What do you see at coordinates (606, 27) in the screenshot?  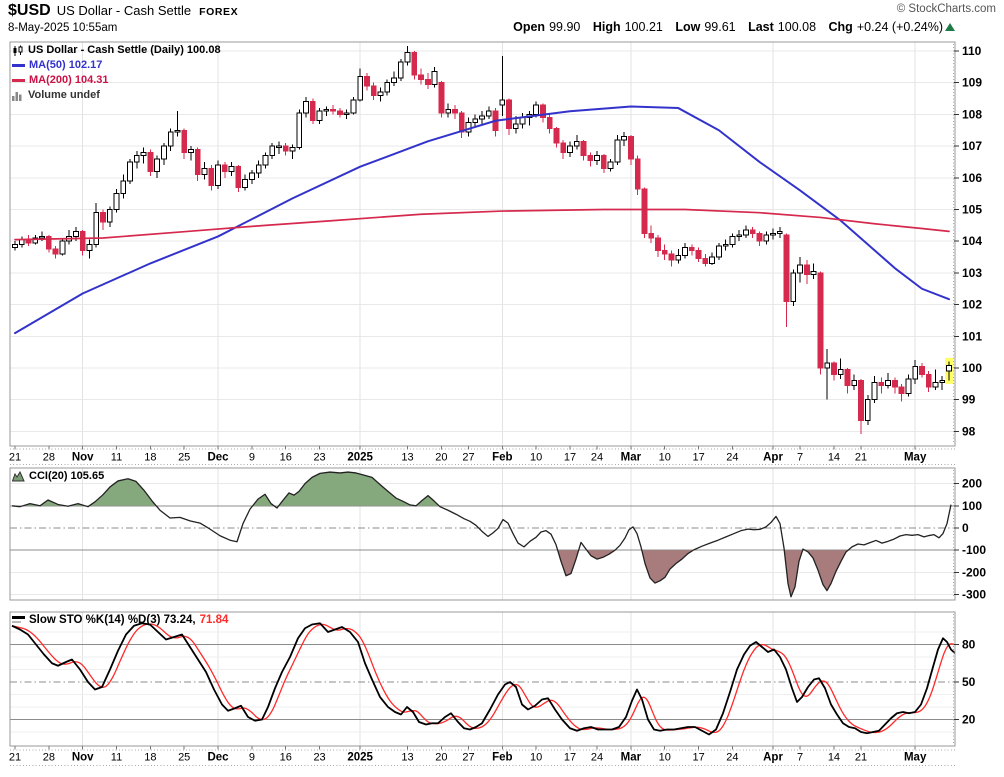 I see `high-label: High` at bounding box center [606, 27].